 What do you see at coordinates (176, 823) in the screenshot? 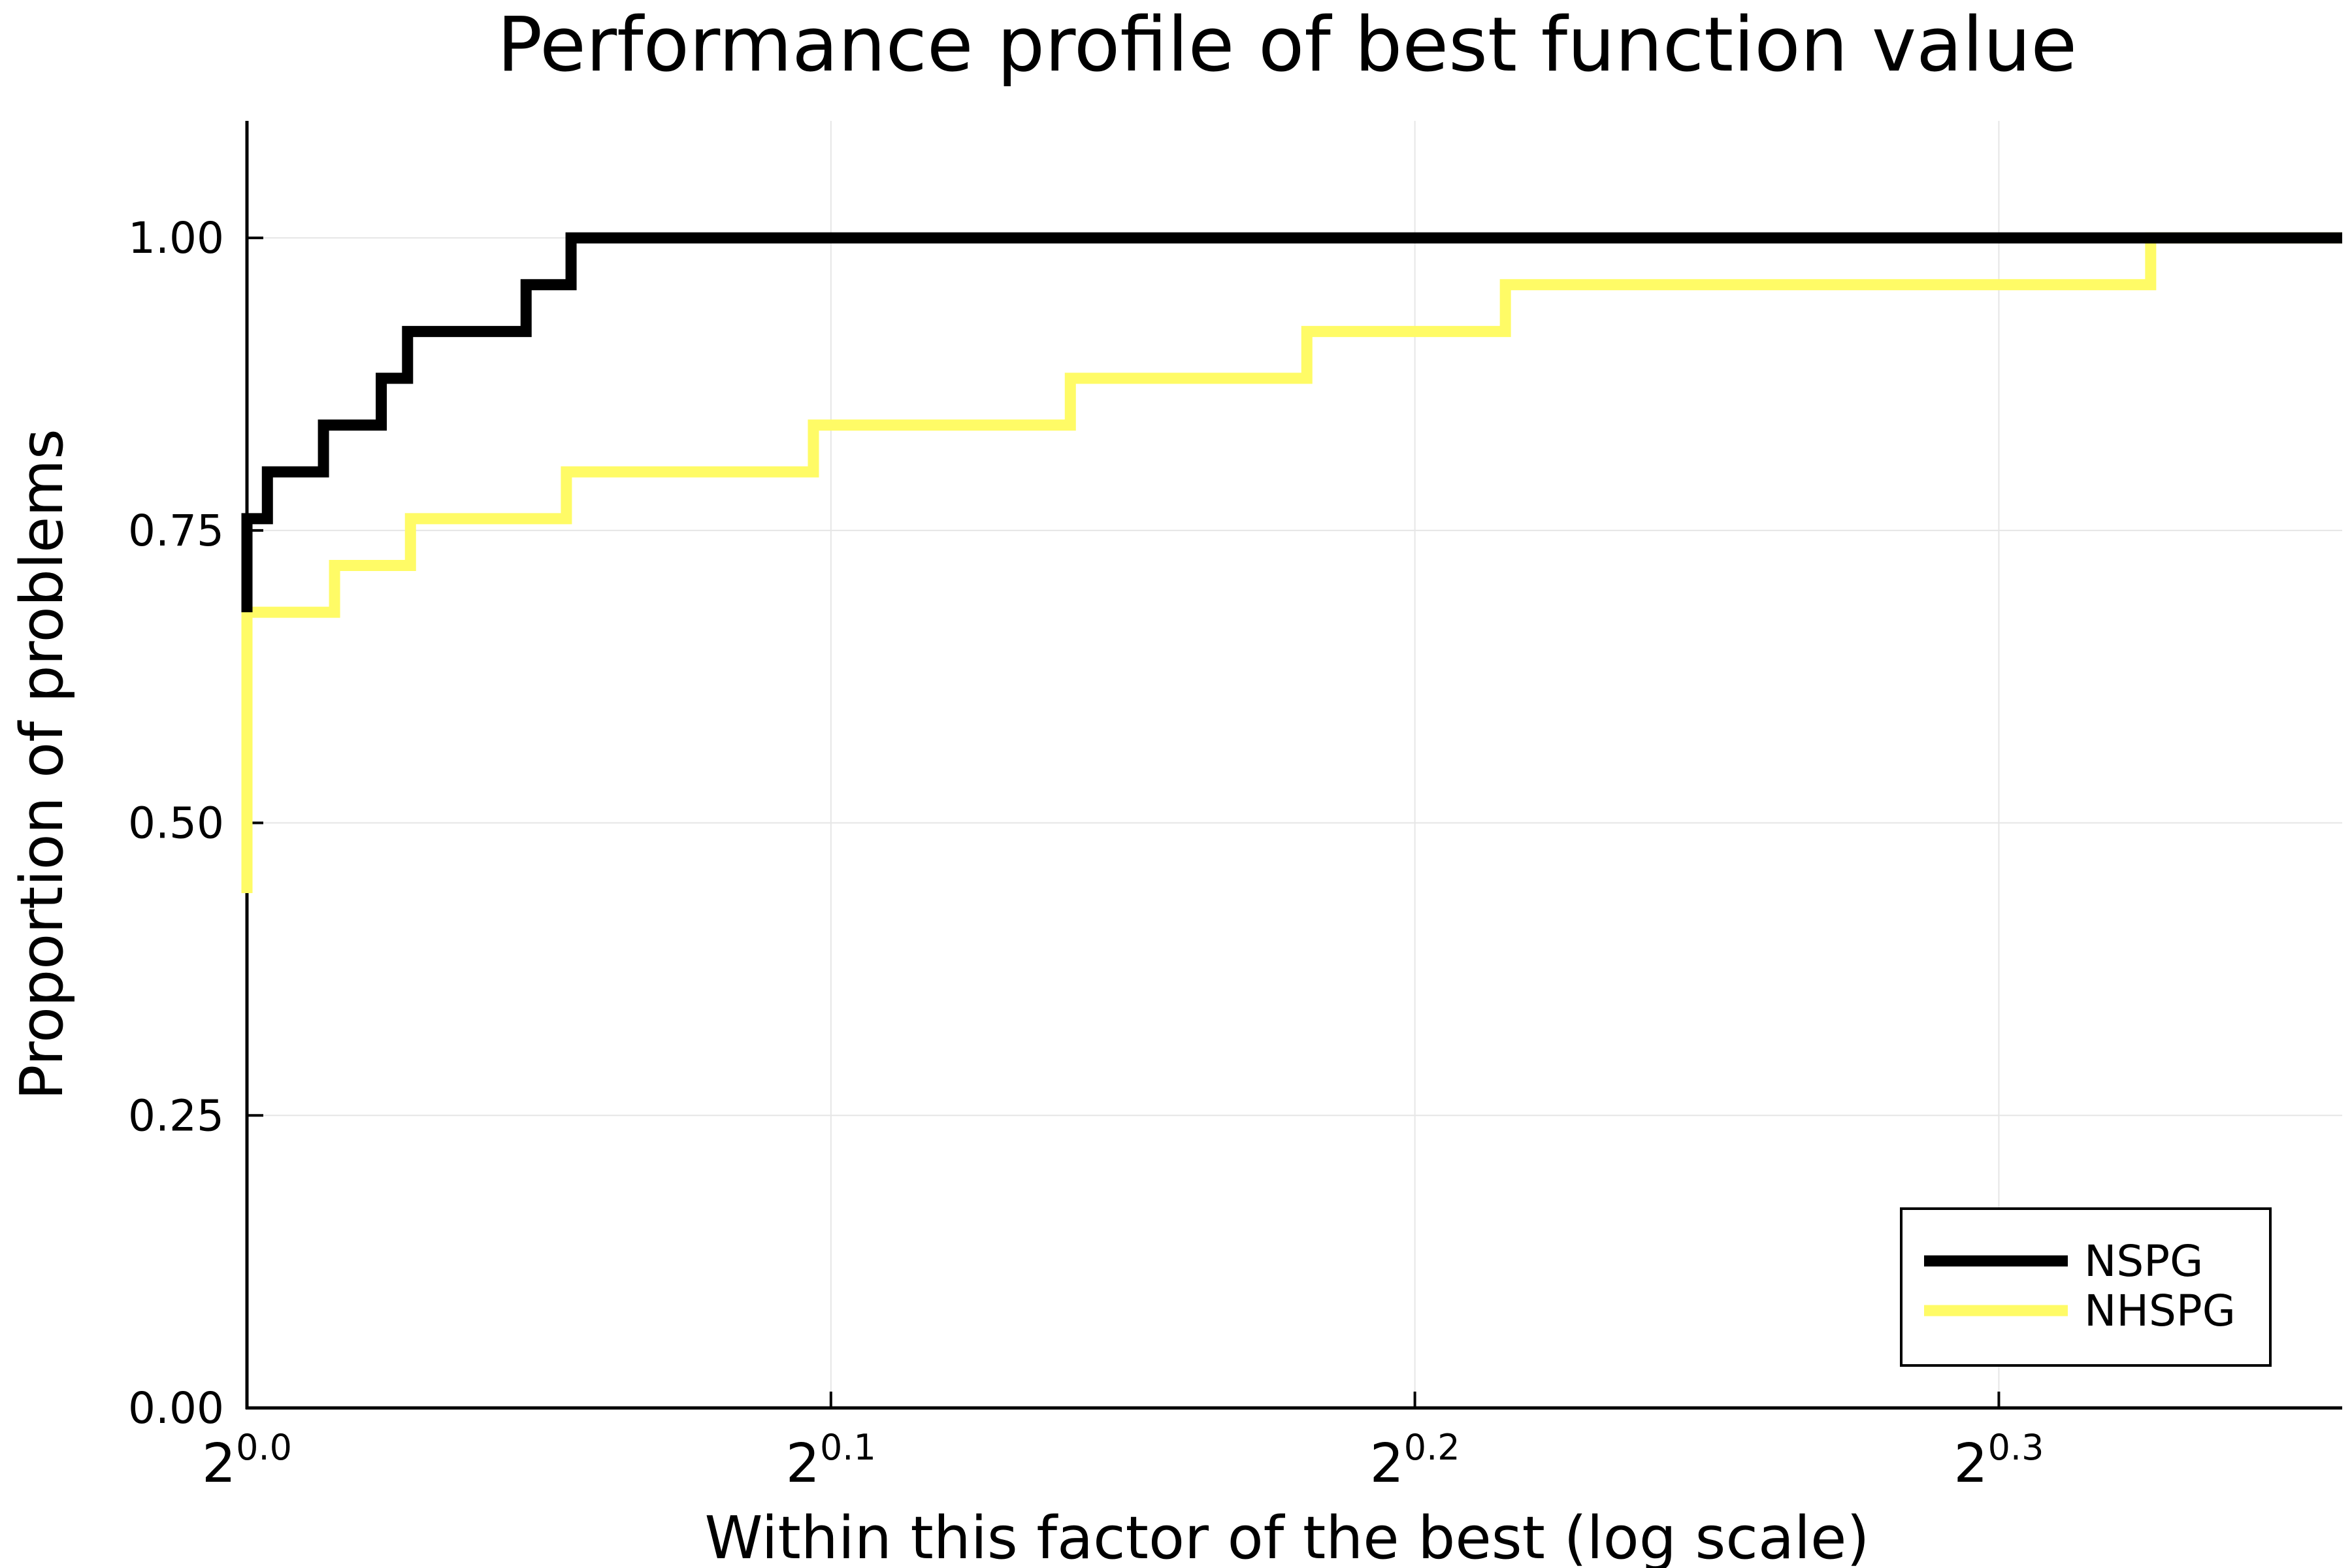
I see `y-tick-label: 0.50` at bounding box center [176, 823].